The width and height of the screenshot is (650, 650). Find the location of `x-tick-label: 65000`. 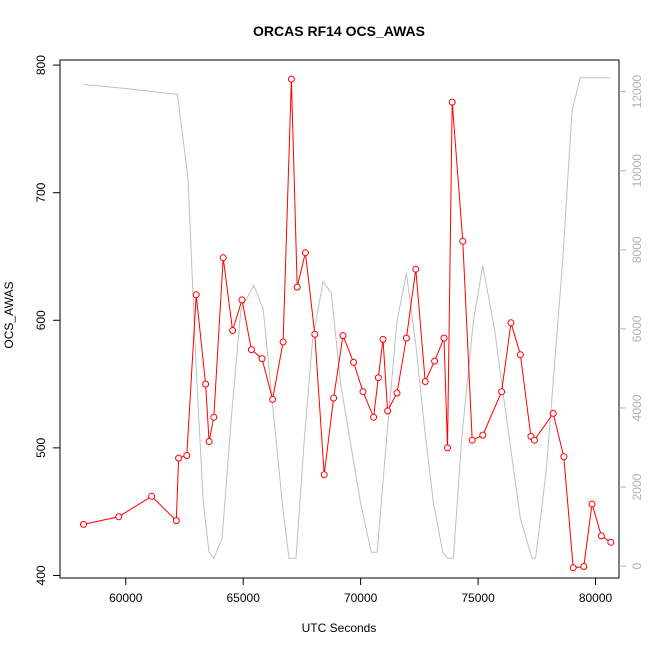

x-tick-label: 65000 is located at coordinates (244, 598).